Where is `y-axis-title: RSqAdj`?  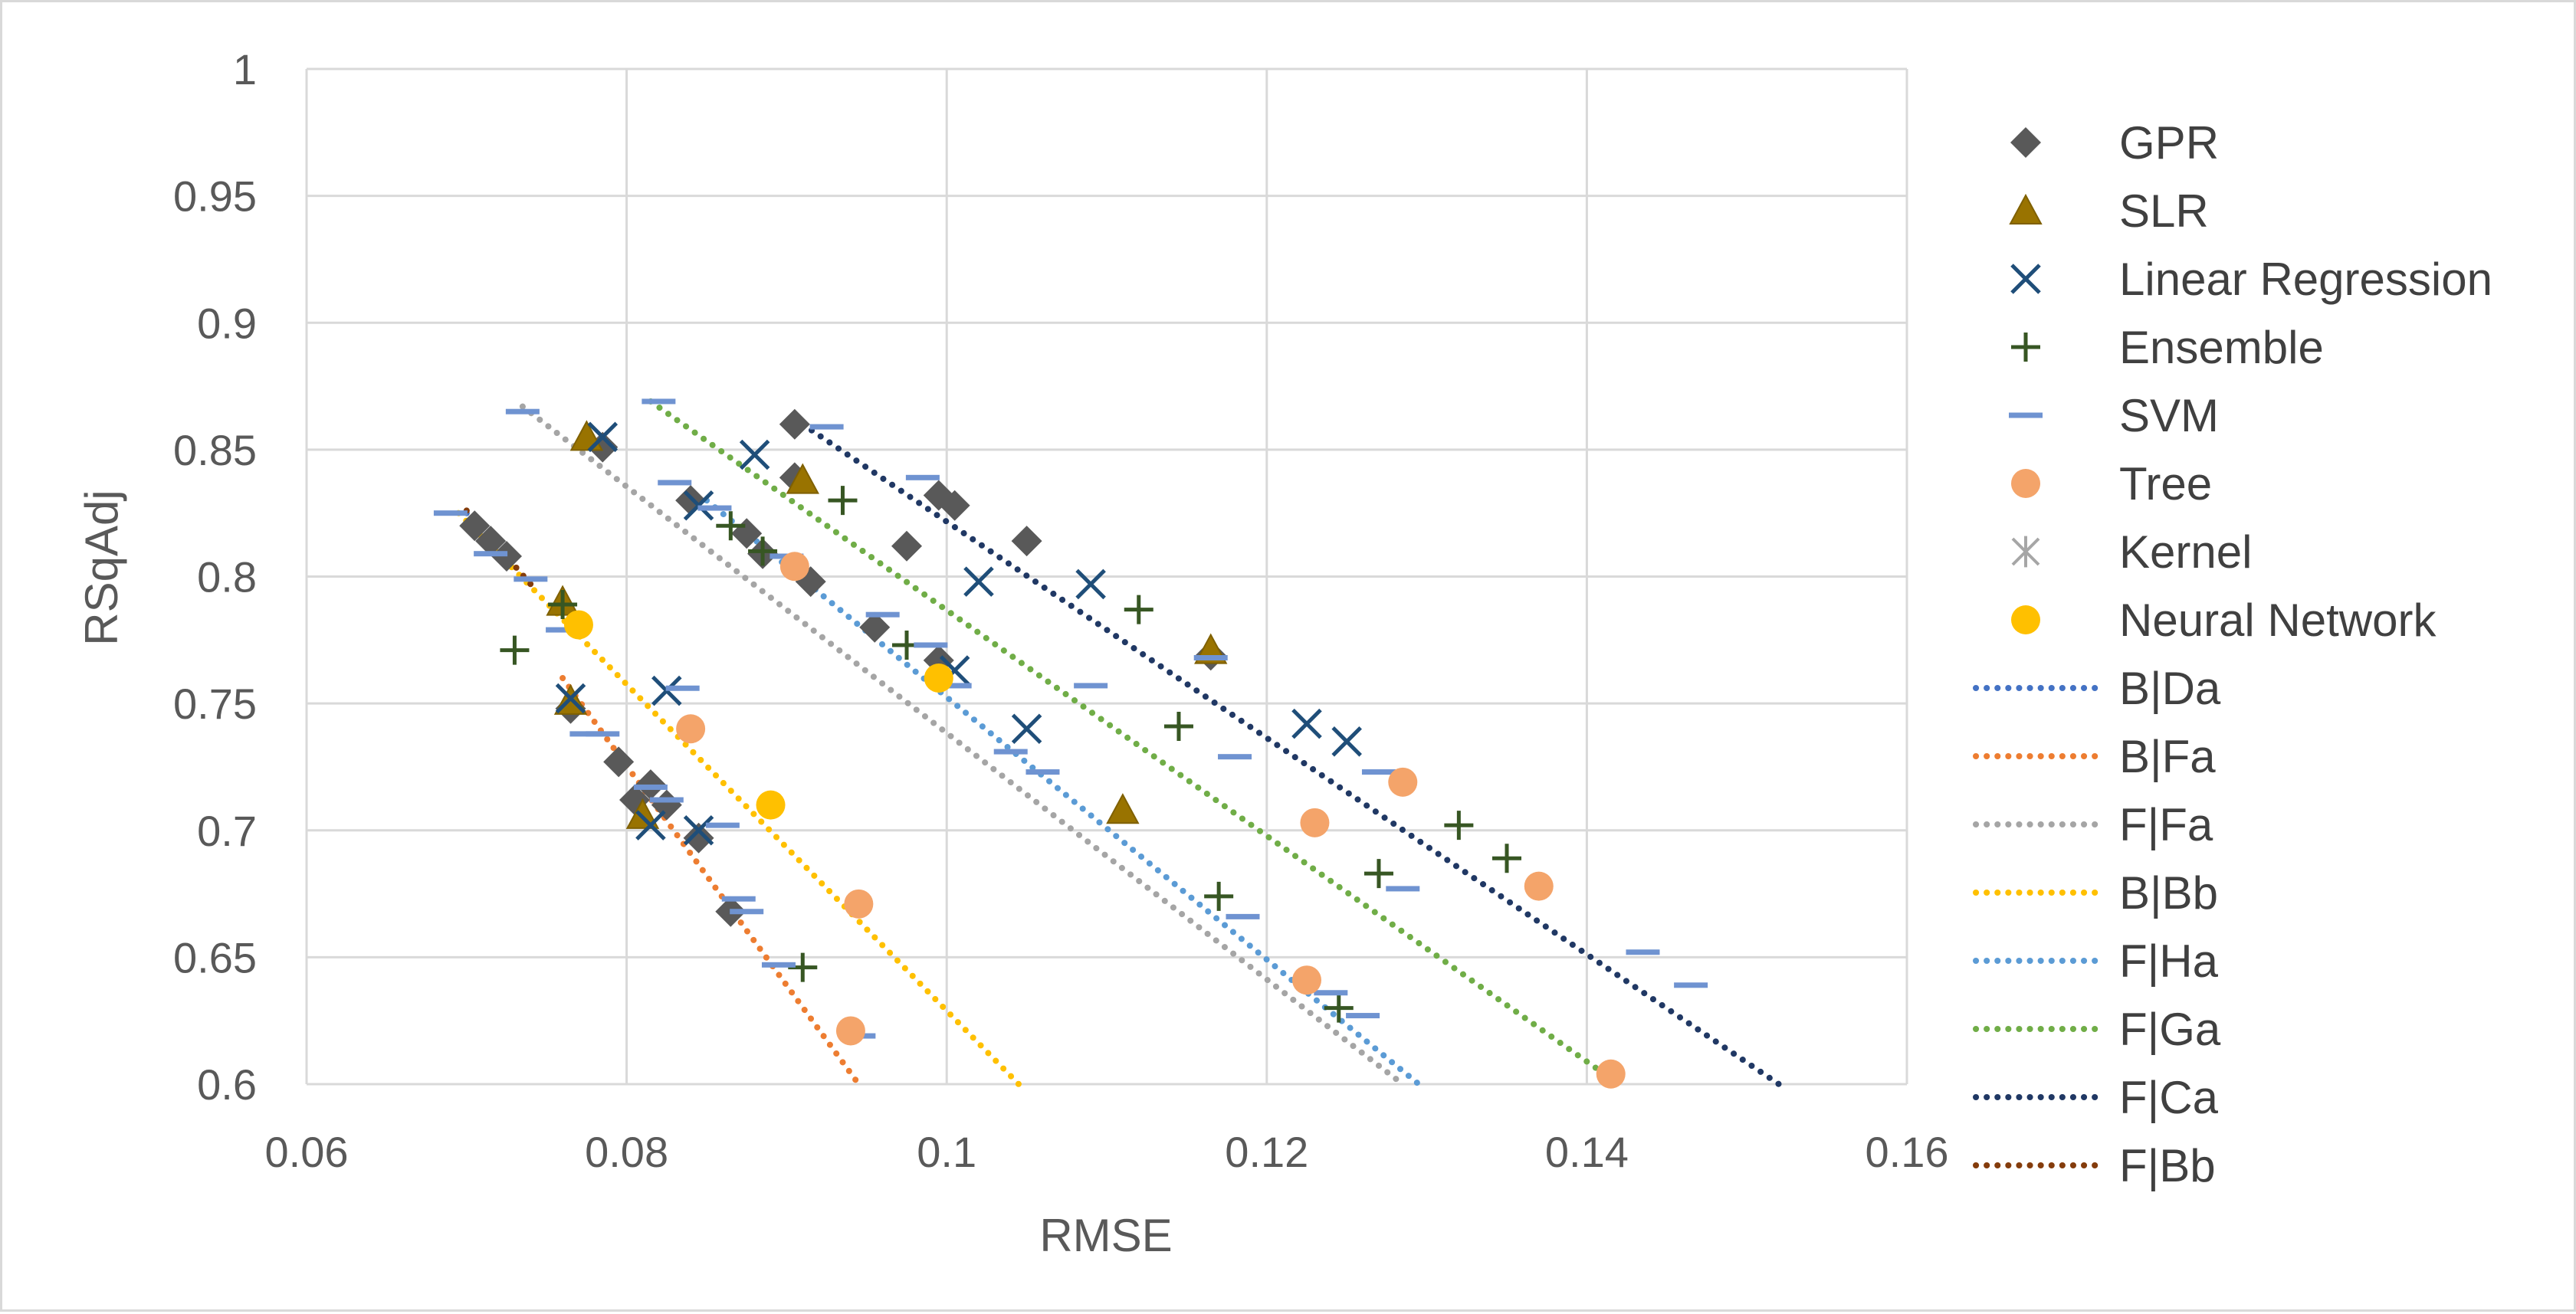 y-axis-title: RSqAdj is located at coordinates (101, 567).